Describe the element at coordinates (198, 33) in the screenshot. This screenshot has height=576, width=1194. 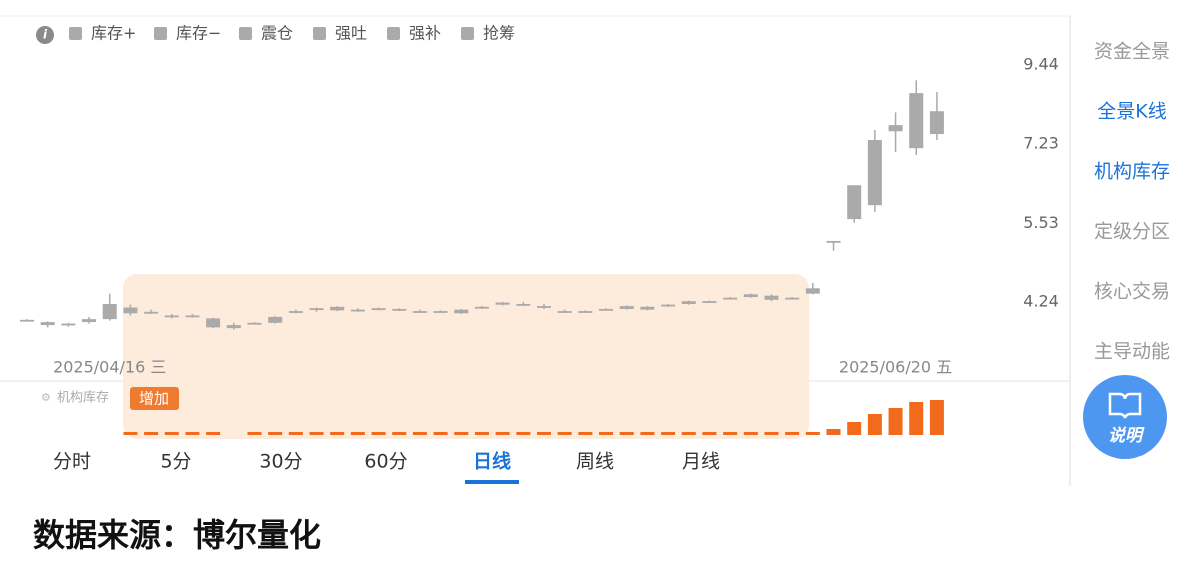
I see `legend-label: 库存−` at that location.